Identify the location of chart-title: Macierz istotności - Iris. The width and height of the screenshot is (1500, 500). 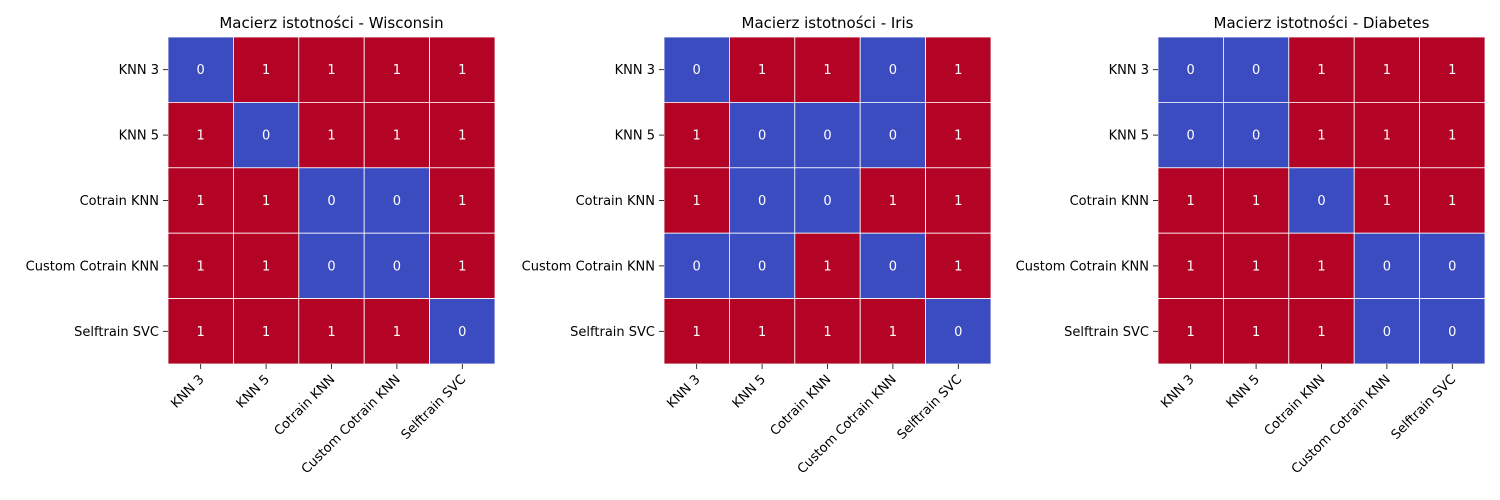
(828, 23).